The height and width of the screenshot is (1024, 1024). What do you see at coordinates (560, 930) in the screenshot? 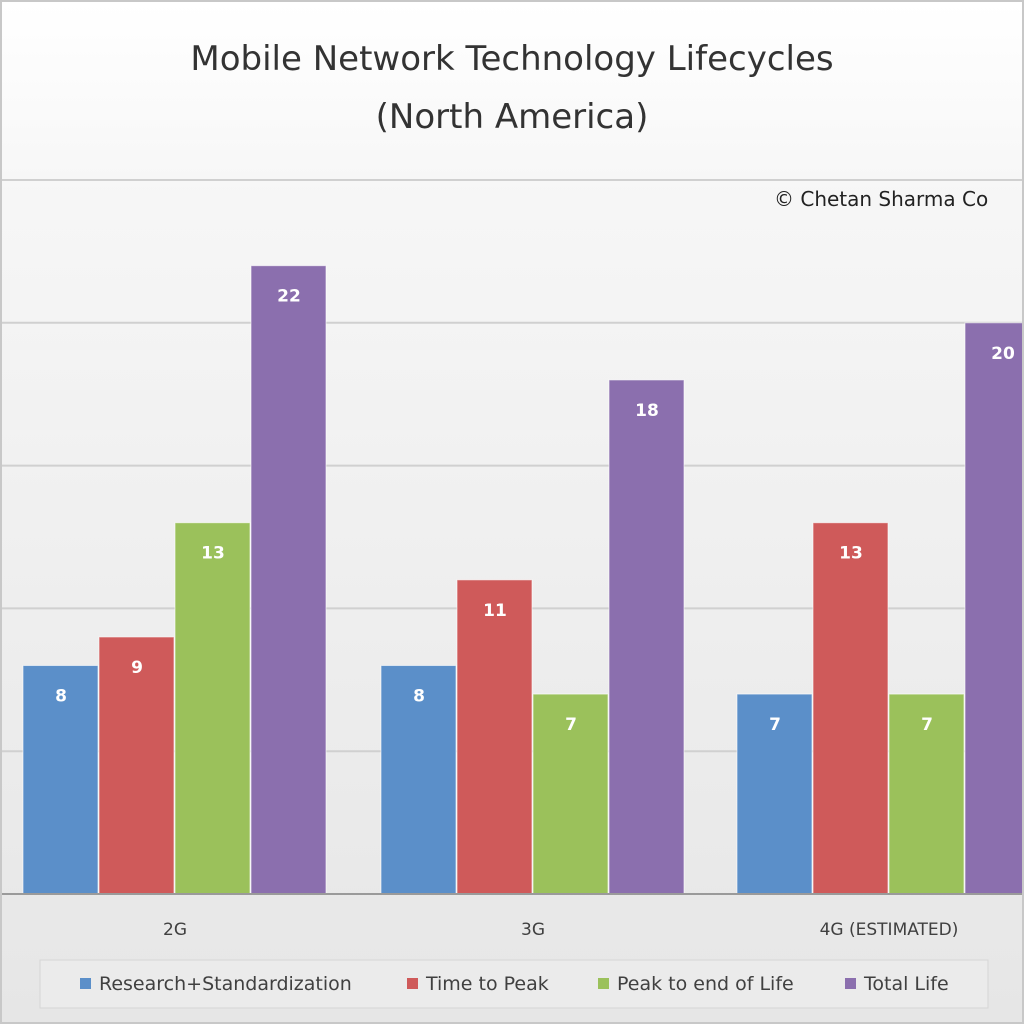
I see `x-axis-ticks: 2G 3G 4G (ESTIMATED)` at bounding box center [560, 930].